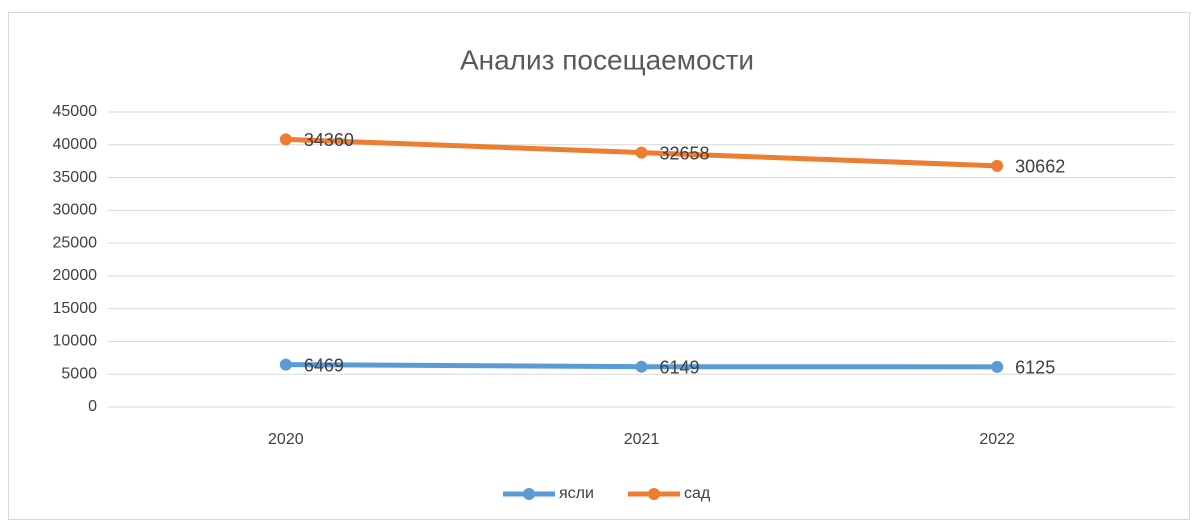 The height and width of the screenshot is (525, 1195). I want to click on chart-title: Анализ посещаемости, so click(607, 59).